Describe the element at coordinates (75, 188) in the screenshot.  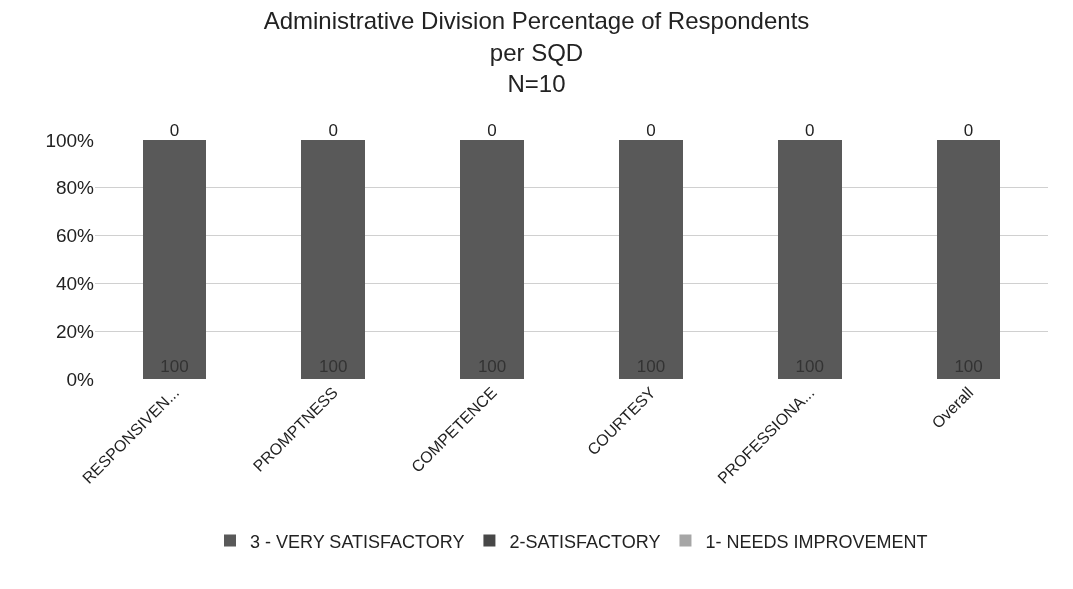
I see `y-tick-label: 80%` at that location.